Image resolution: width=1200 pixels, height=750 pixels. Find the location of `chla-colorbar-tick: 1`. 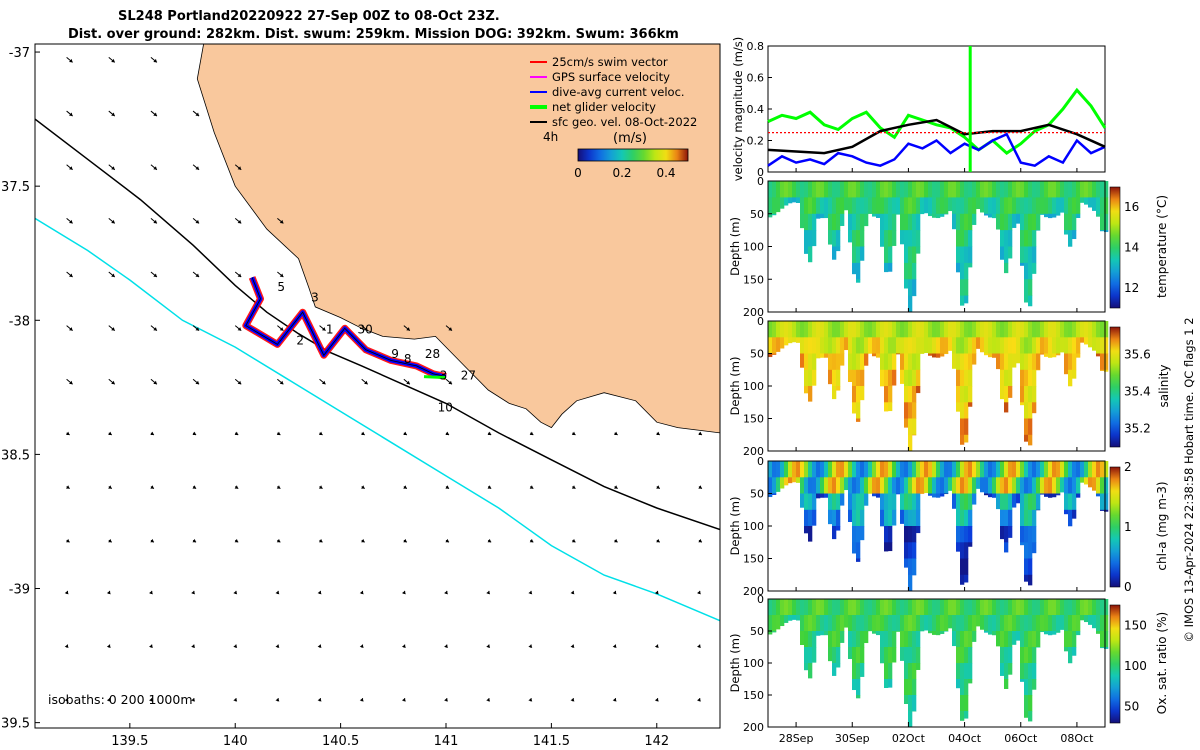

chla-colorbar-tick: 1 is located at coordinates (1128, 527).